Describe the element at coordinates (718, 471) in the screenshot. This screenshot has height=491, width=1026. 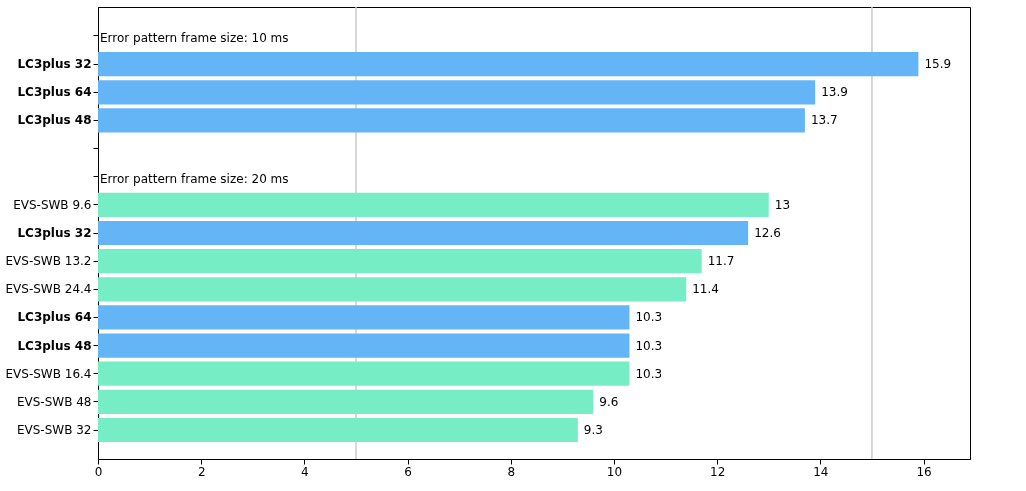
I see `x-tick-label: 12` at that location.